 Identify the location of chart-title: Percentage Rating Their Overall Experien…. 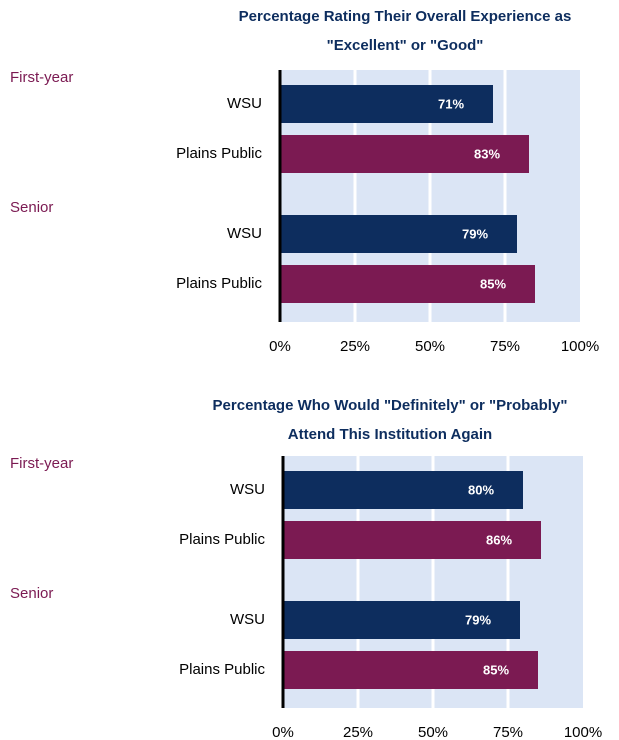
(405, 31).